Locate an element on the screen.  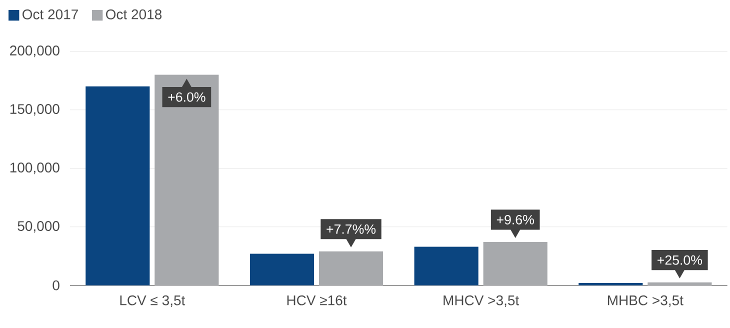
annotation: +6.0% is located at coordinates (187, 97).